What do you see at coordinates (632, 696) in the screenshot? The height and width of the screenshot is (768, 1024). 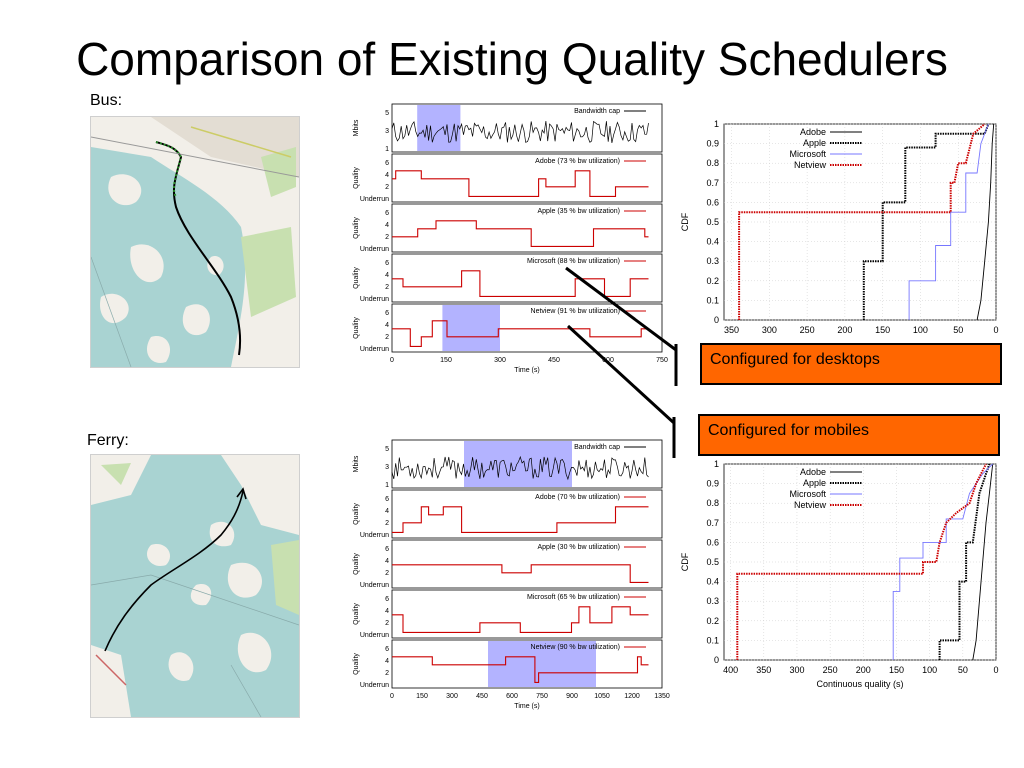 I see `x-tick-label: 1200` at bounding box center [632, 696].